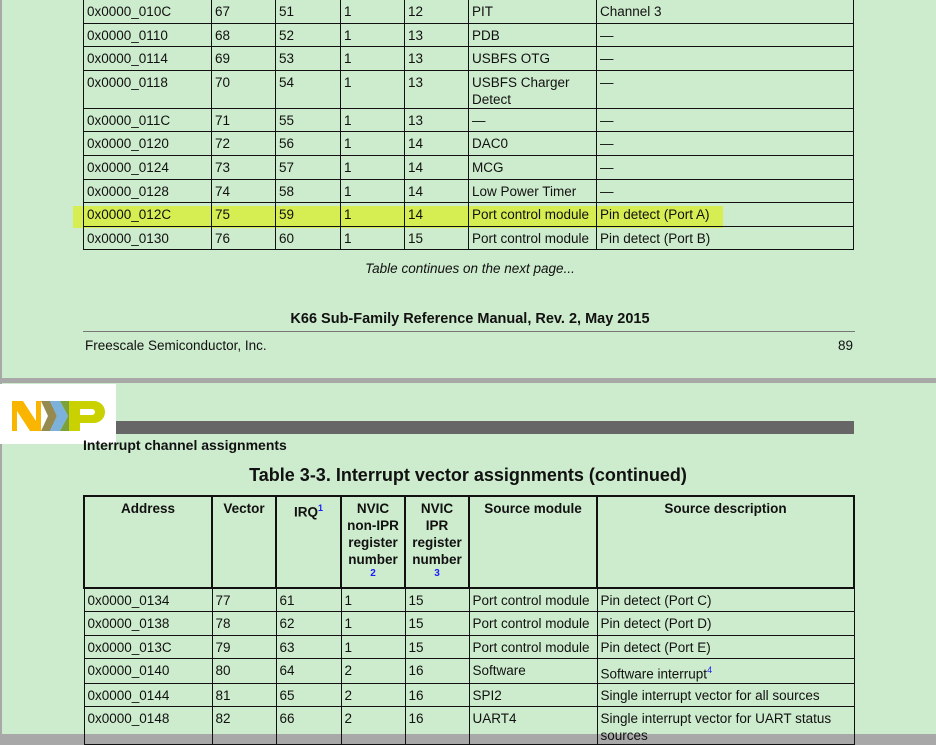 The image size is (936, 745). Describe the element at coordinates (532, 89) in the screenshot. I see `cell-source-module: USBFS Charger Detect` at that location.